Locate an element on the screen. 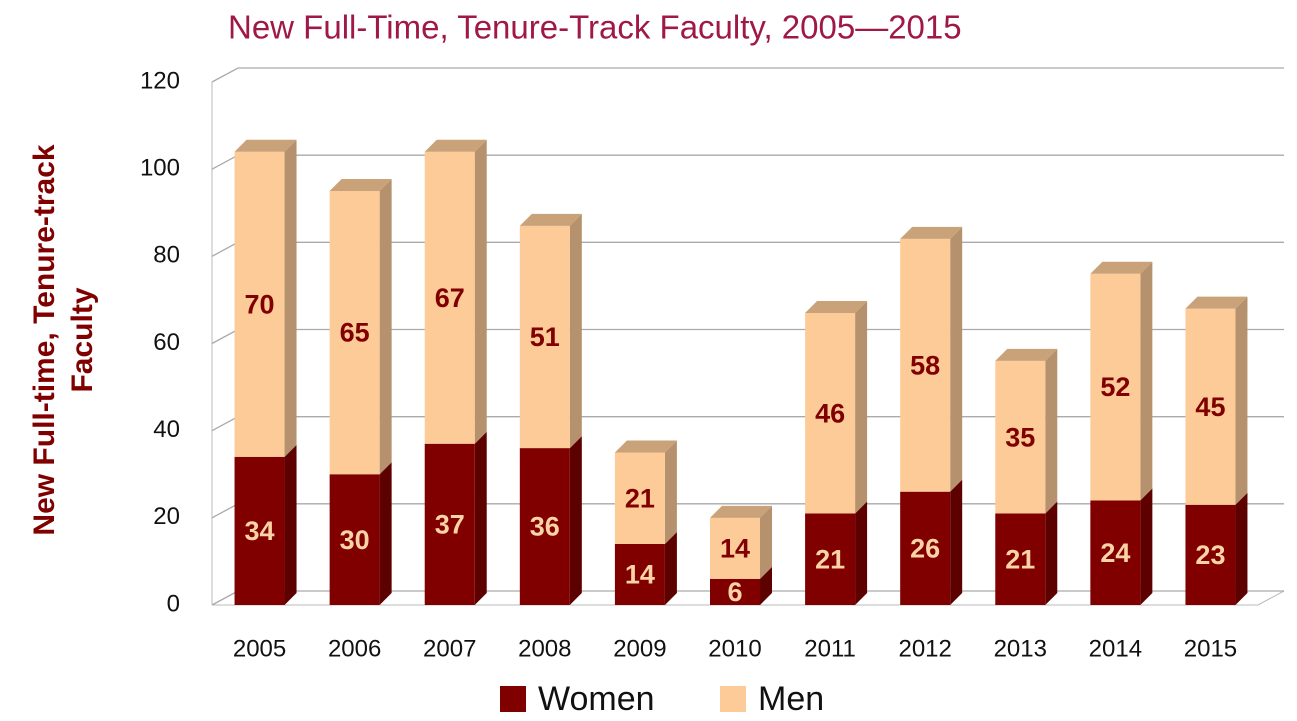 The height and width of the screenshot is (721, 1297). value-label: 24 is located at coordinates (1115, 553).